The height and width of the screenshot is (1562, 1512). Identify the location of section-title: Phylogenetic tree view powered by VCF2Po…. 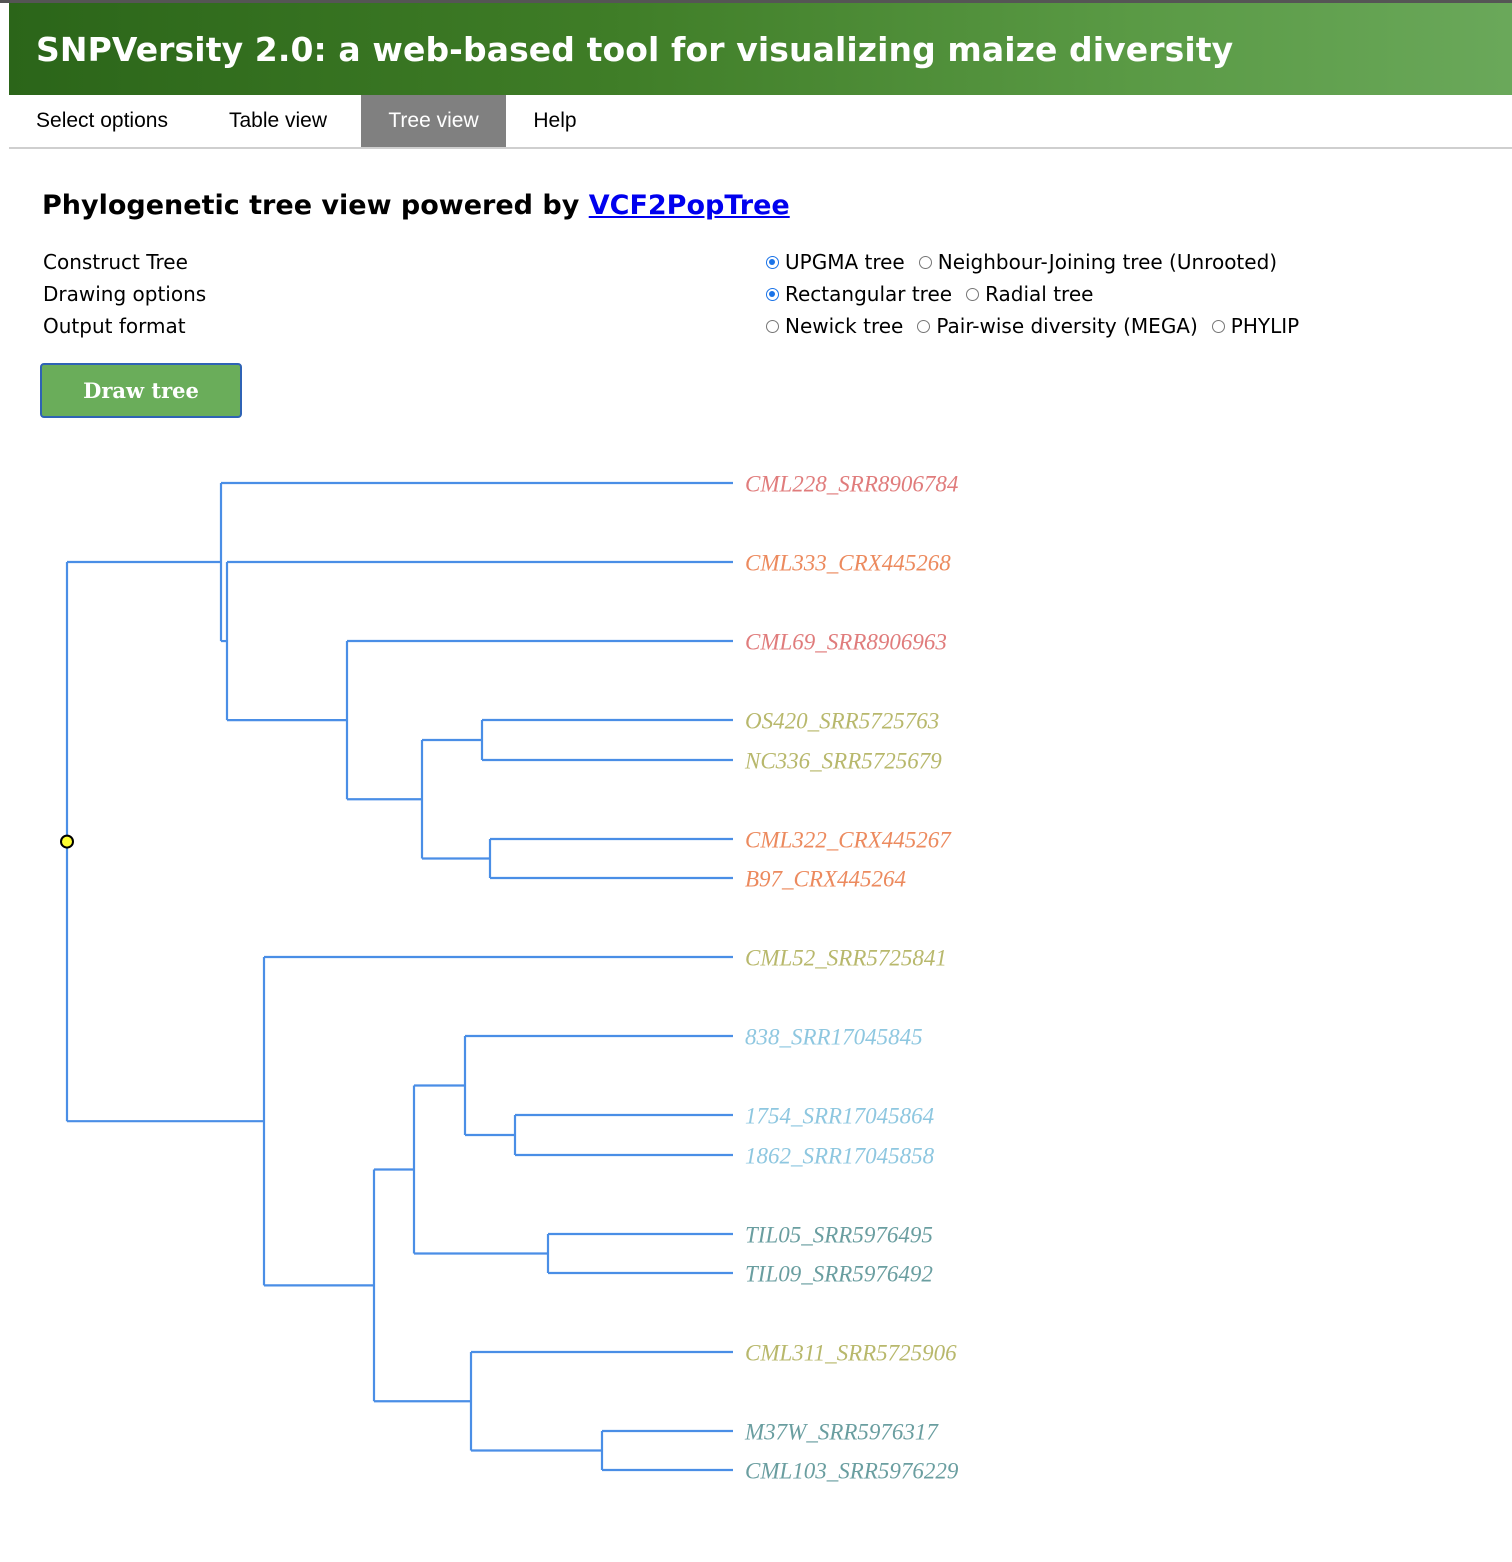
(416, 205).